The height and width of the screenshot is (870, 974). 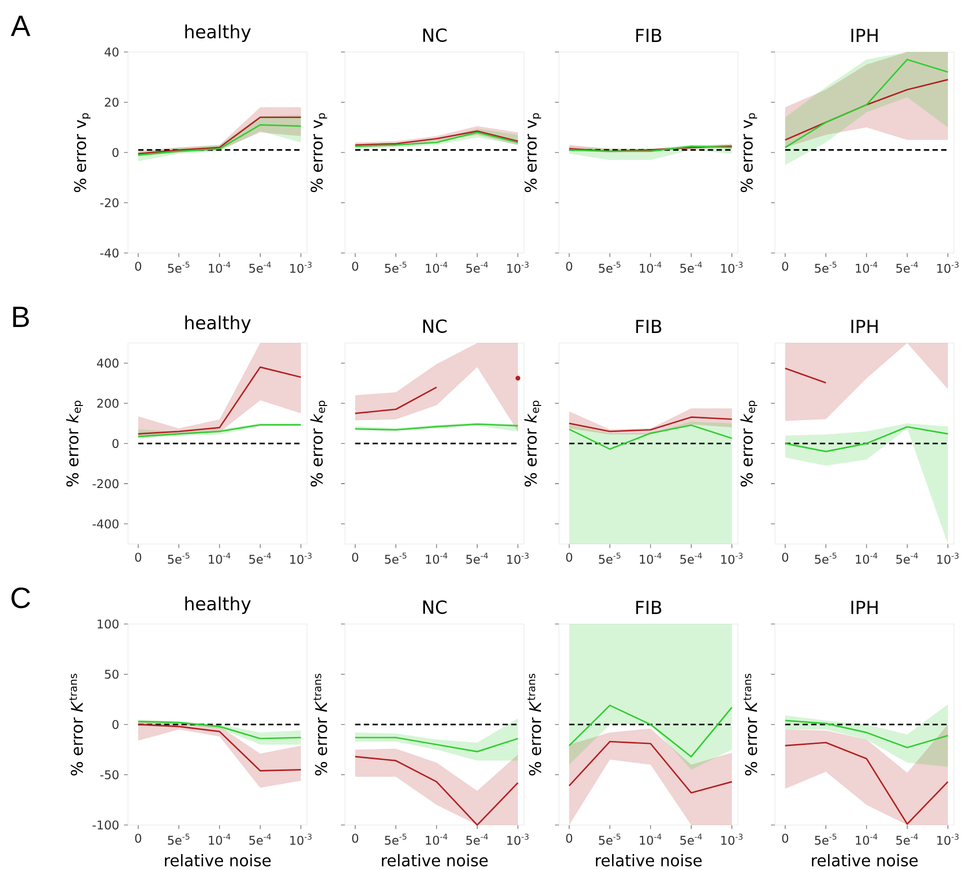 I want to click on y-tick-label: -200, so click(x=105, y=483).